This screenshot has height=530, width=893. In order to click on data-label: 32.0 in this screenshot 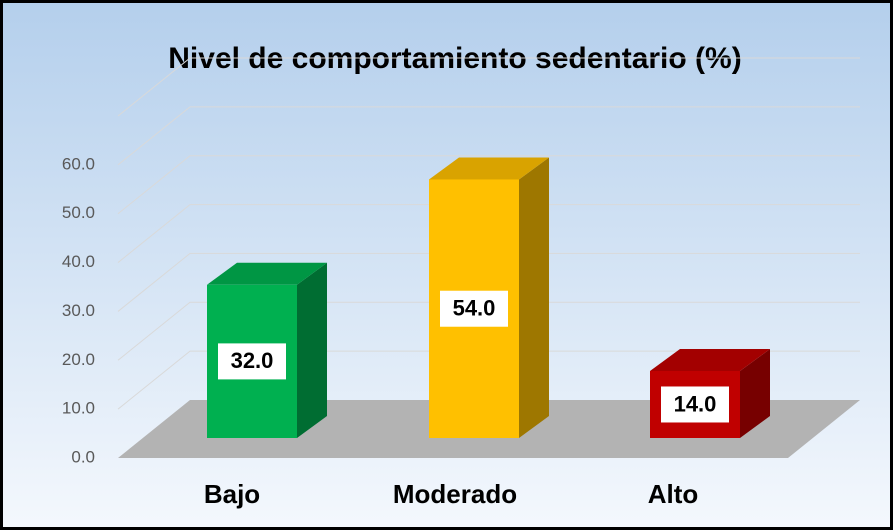, I will do `click(252, 360)`.